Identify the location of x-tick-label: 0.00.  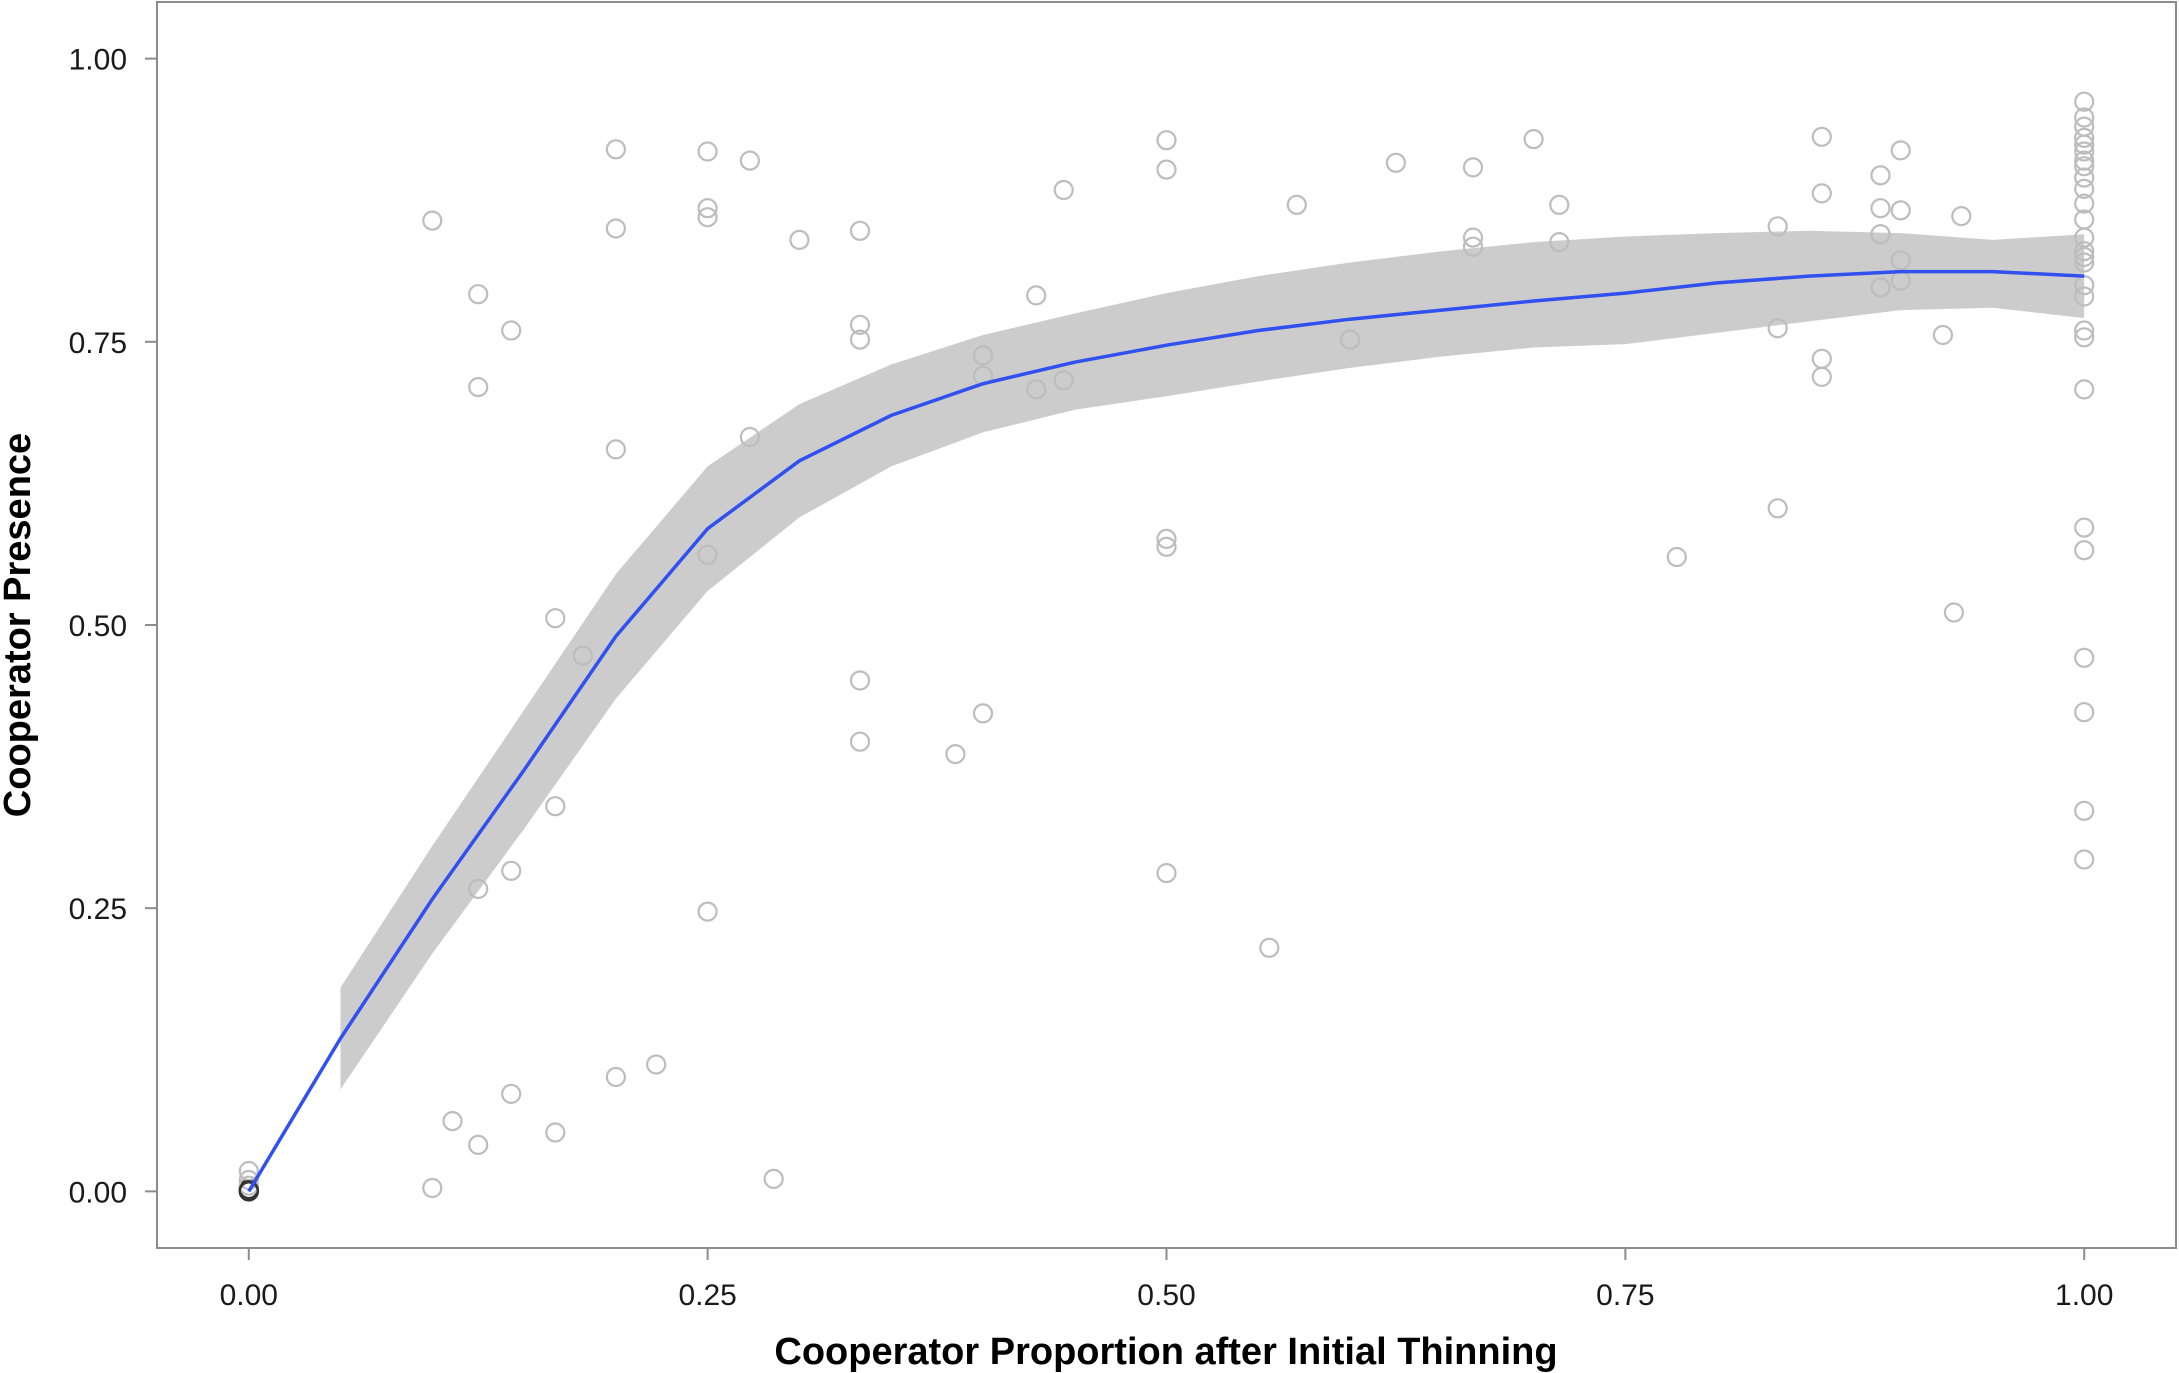
(249, 1295).